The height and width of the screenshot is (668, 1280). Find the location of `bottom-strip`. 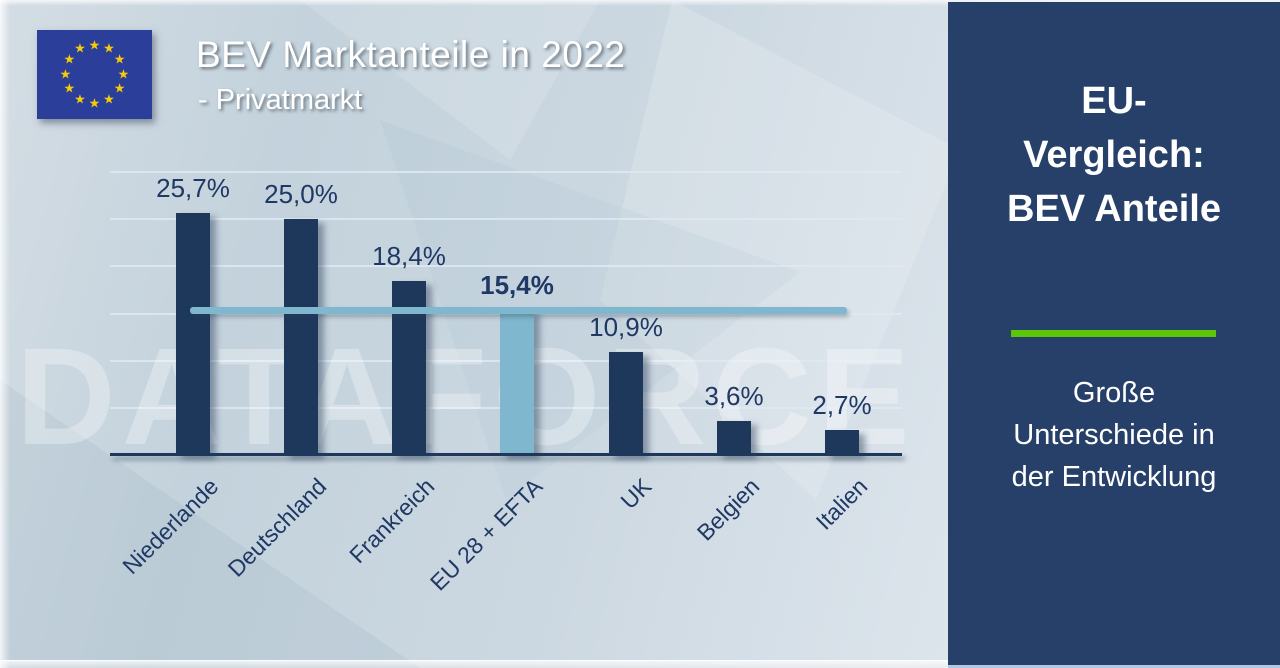

bottom-strip is located at coordinates (474, 664).